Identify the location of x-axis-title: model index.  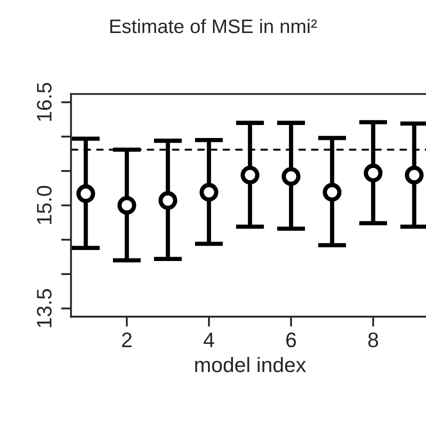
(250, 364).